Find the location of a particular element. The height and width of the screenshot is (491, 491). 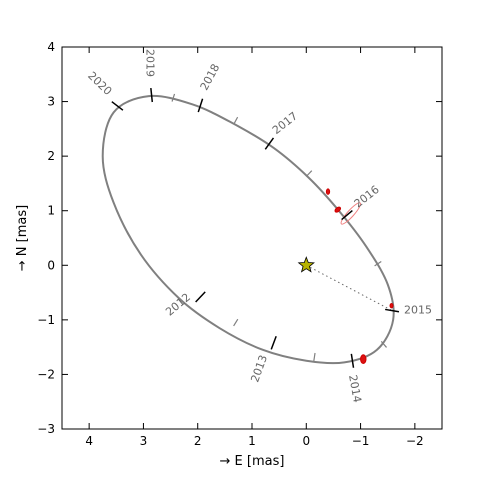

x-tick-label: 1 is located at coordinates (252, 441).